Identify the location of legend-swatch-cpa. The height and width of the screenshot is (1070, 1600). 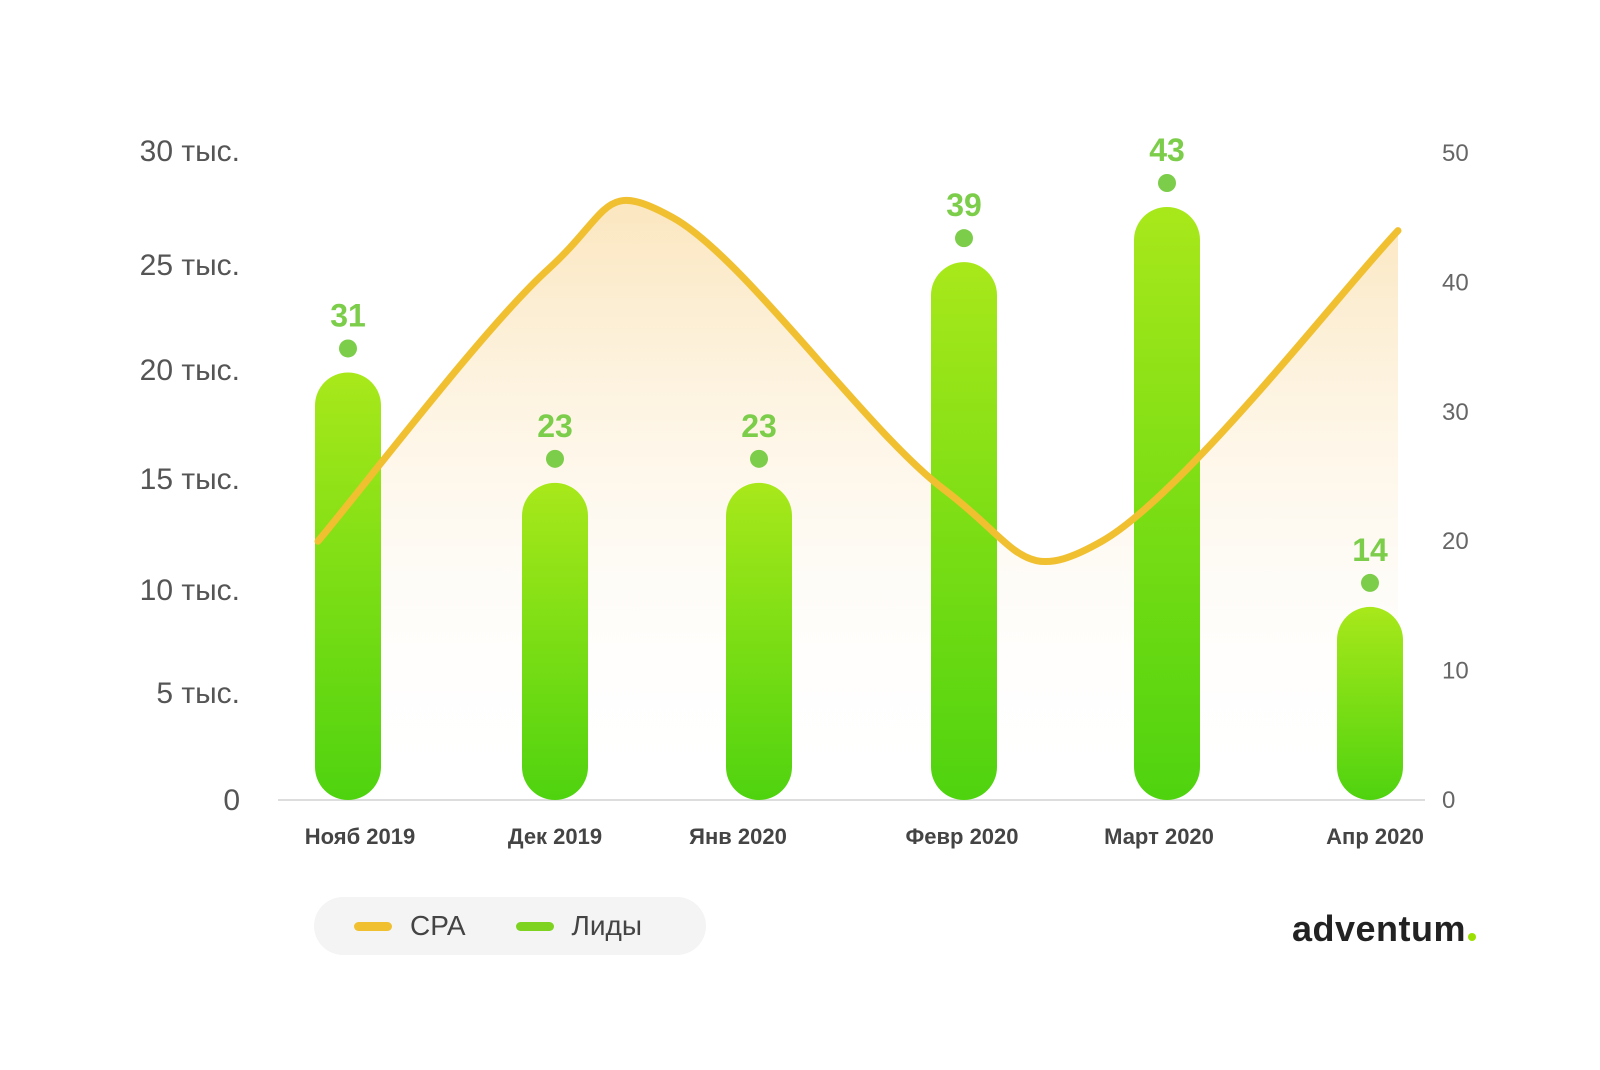
(373, 926).